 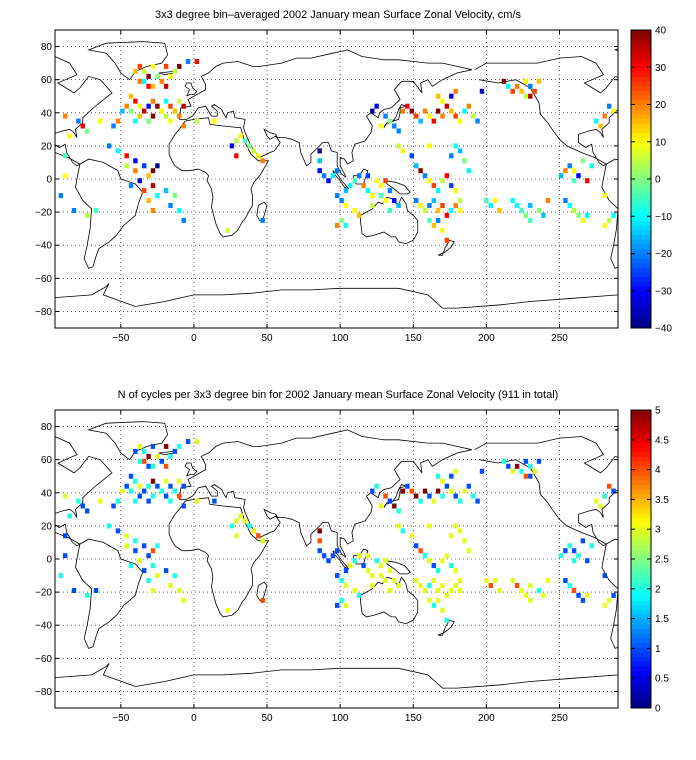 I want to click on colorbar-tick-label: 1, so click(x=658, y=649).